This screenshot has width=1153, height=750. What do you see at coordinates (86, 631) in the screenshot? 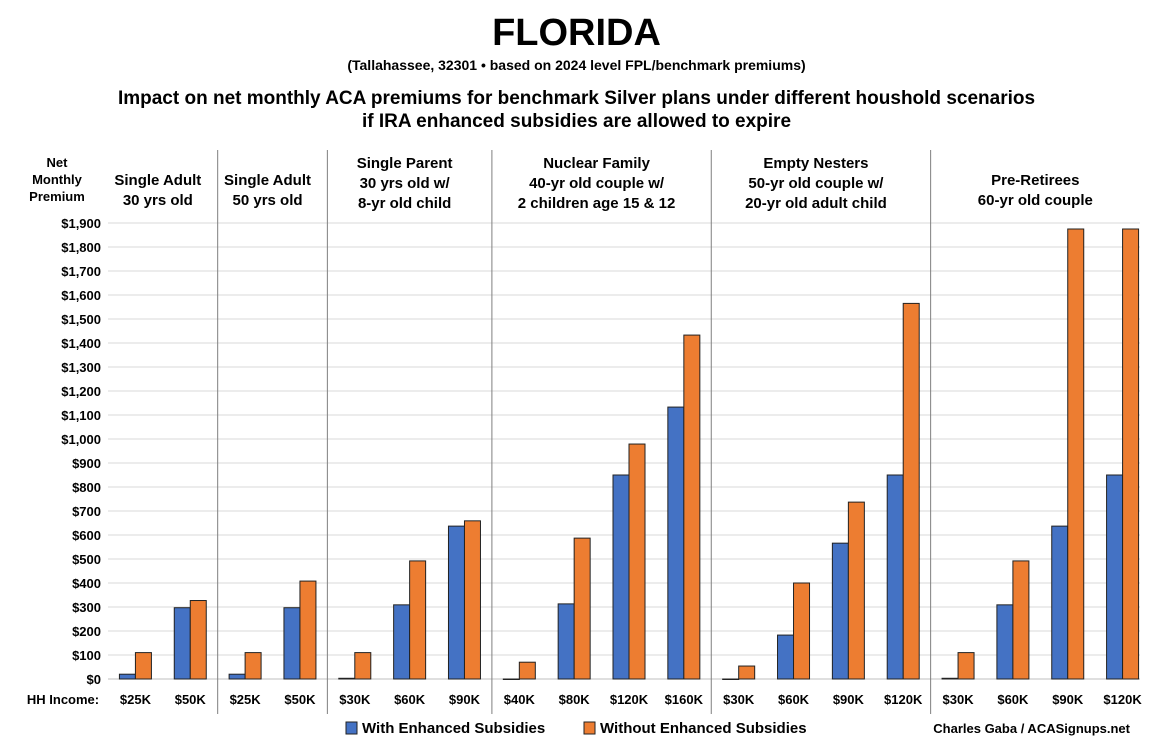
I see `y-tick-label: $200` at bounding box center [86, 631].